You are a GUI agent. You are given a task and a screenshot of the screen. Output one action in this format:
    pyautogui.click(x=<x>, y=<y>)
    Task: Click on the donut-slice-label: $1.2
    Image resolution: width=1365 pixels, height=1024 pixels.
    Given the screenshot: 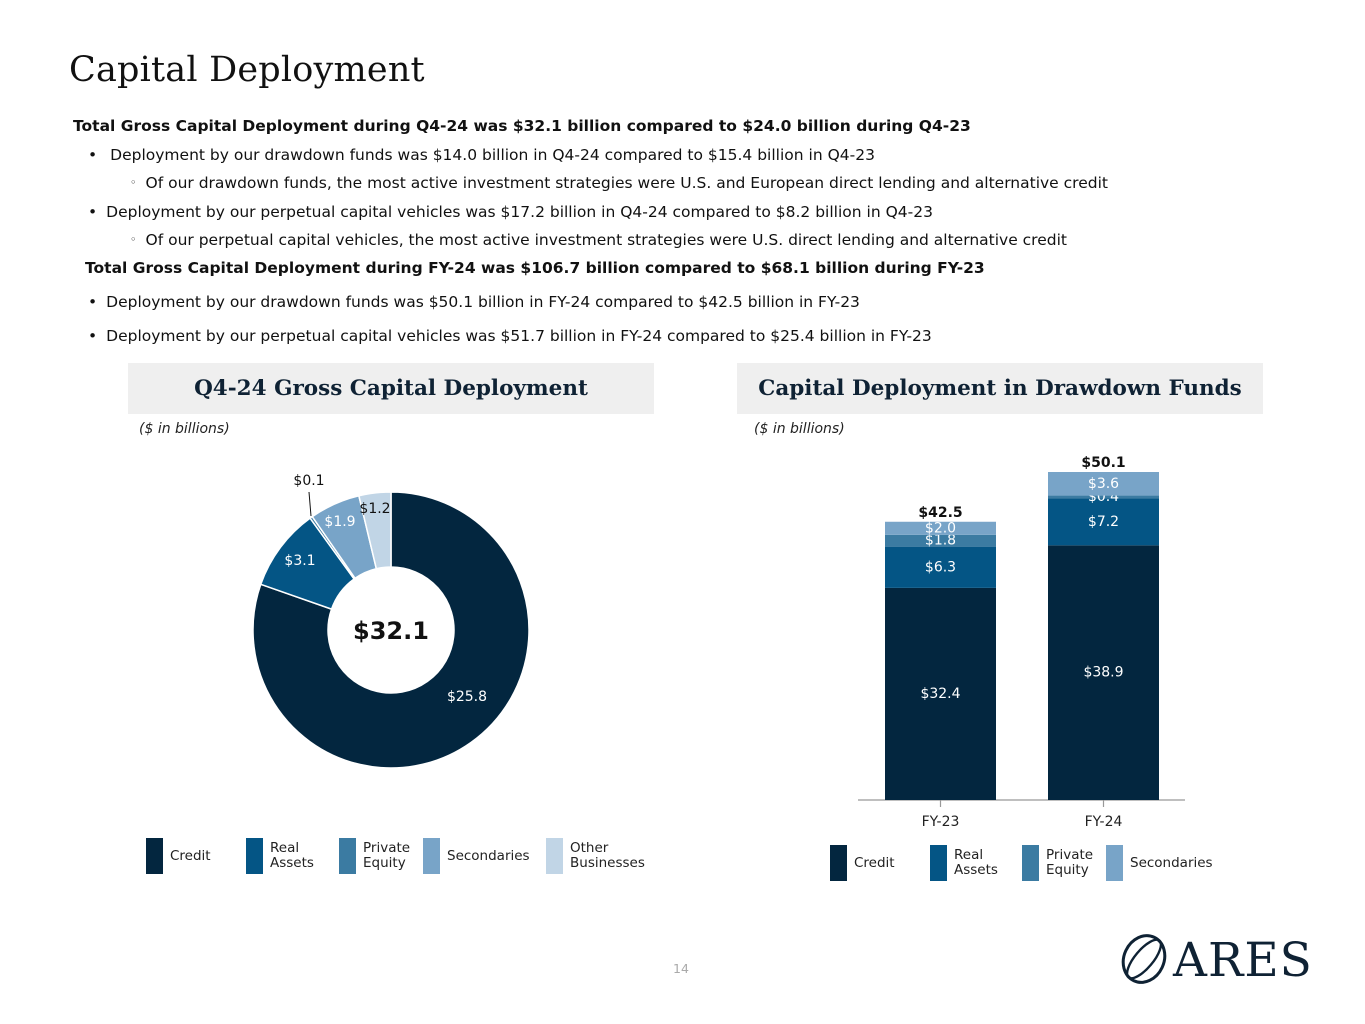 What is the action you would take?
    pyautogui.click(x=374, y=509)
    